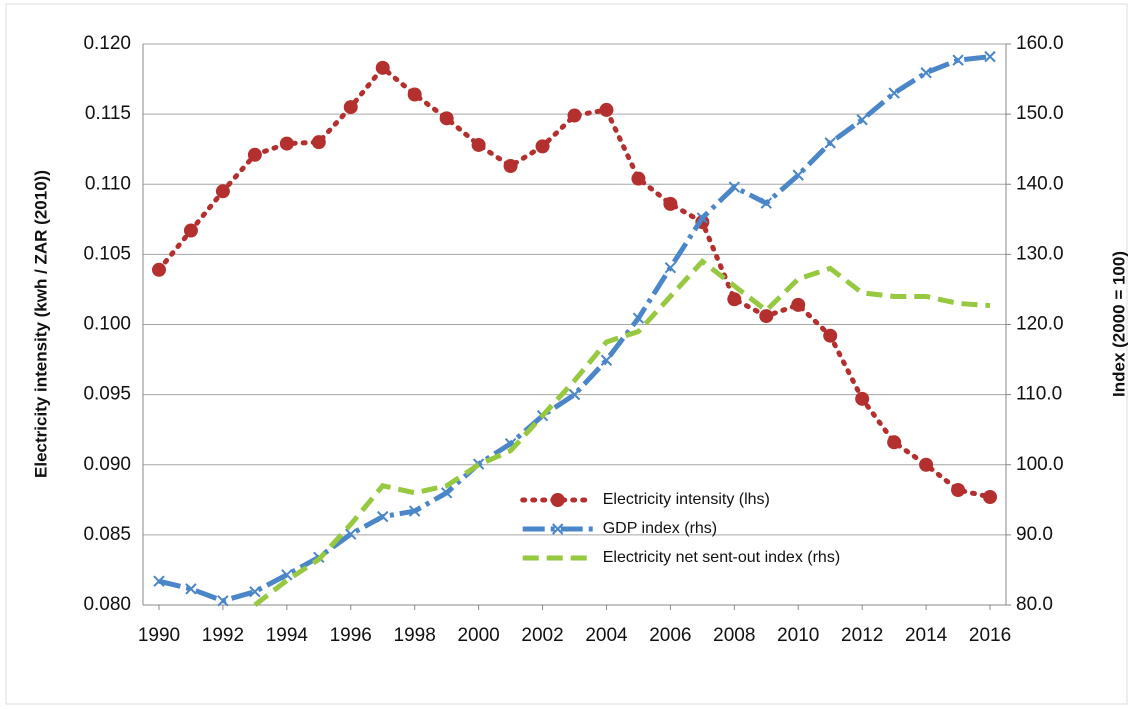 This screenshot has height=709, width=1133. I want to click on x-tick-label: 2006, so click(670, 635).